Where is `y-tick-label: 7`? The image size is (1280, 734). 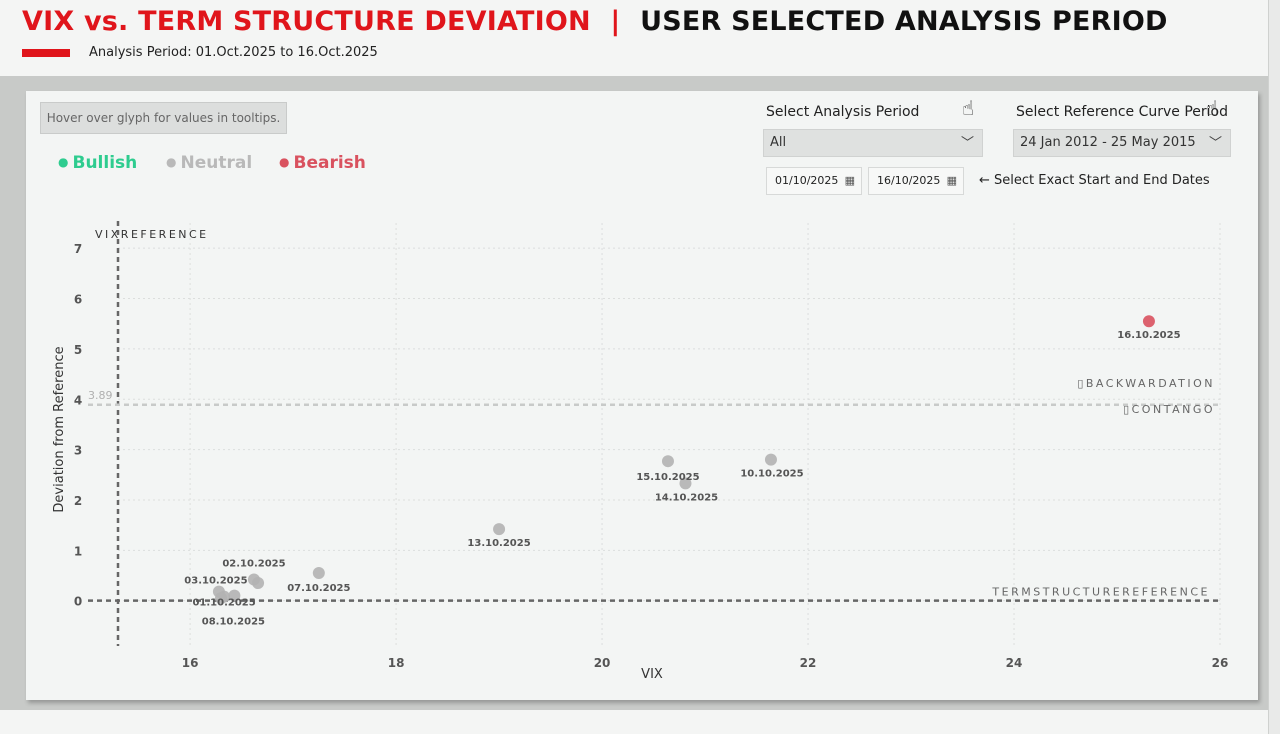 y-tick-label: 7 is located at coordinates (78, 249).